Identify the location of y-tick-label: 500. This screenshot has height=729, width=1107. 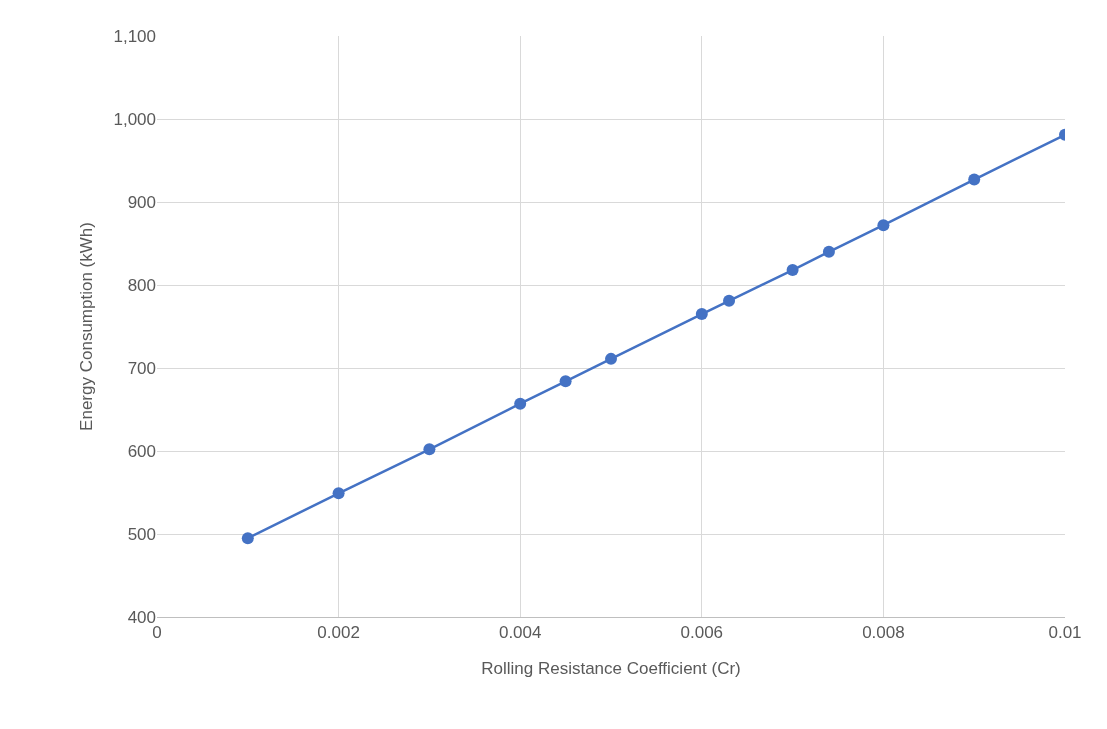
(141, 534).